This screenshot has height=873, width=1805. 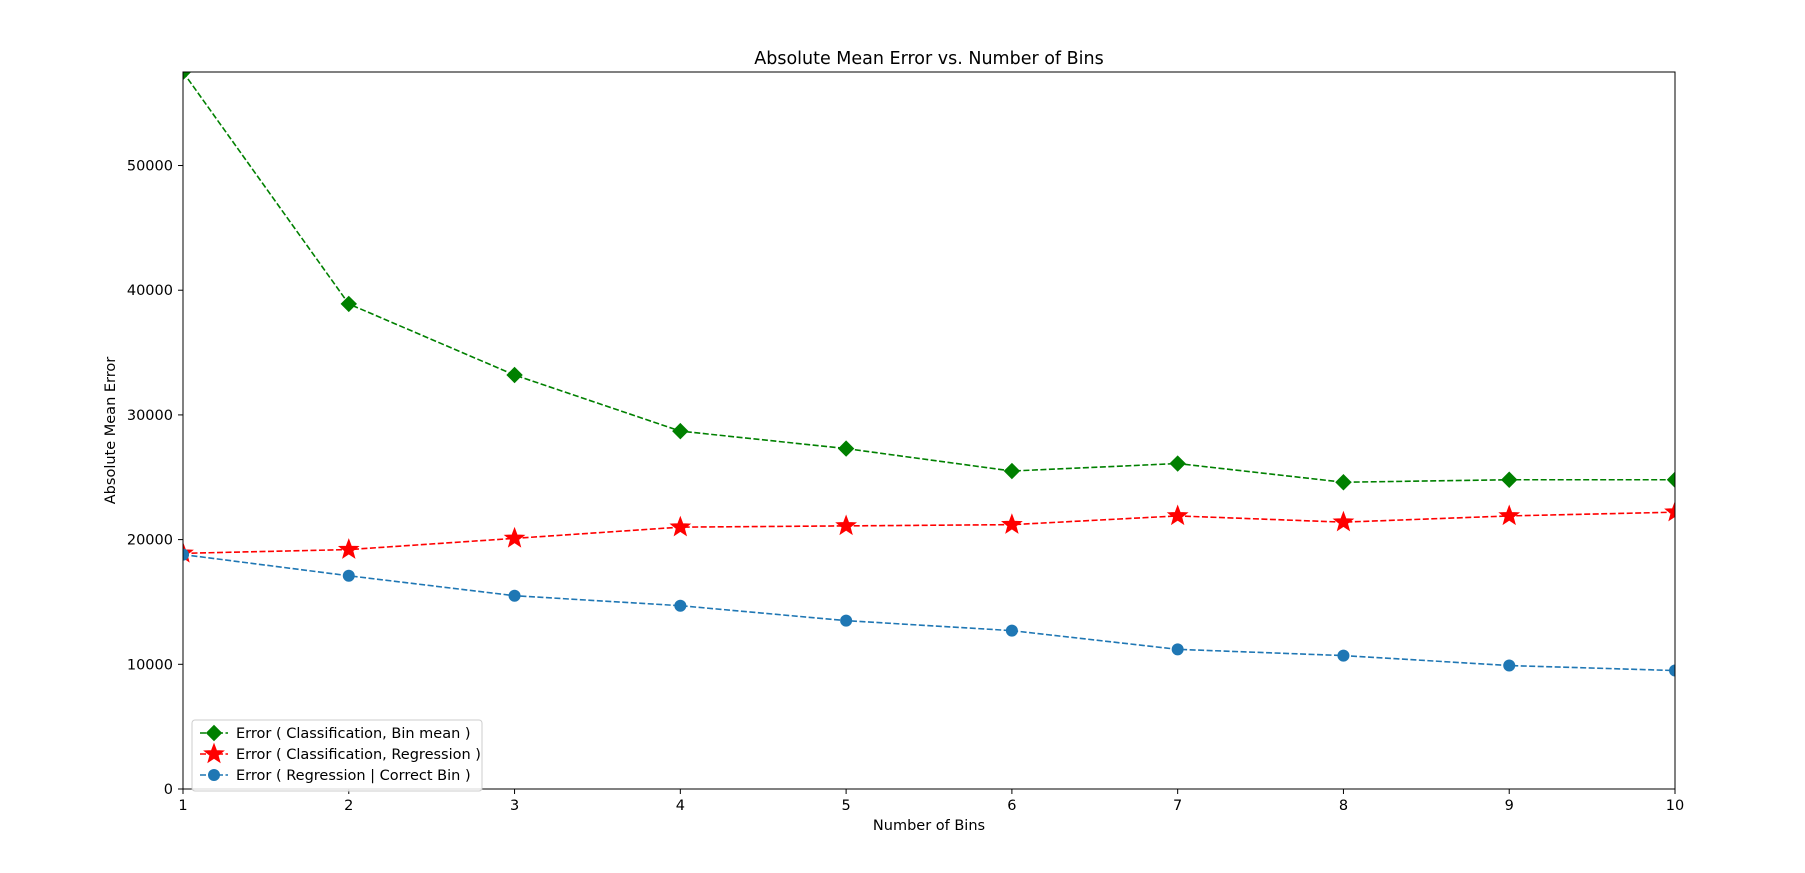 What do you see at coordinates (929, 826) in the screenshot?
I see `x-axis-label: Number of Bins` at bounding box center [929, 826].